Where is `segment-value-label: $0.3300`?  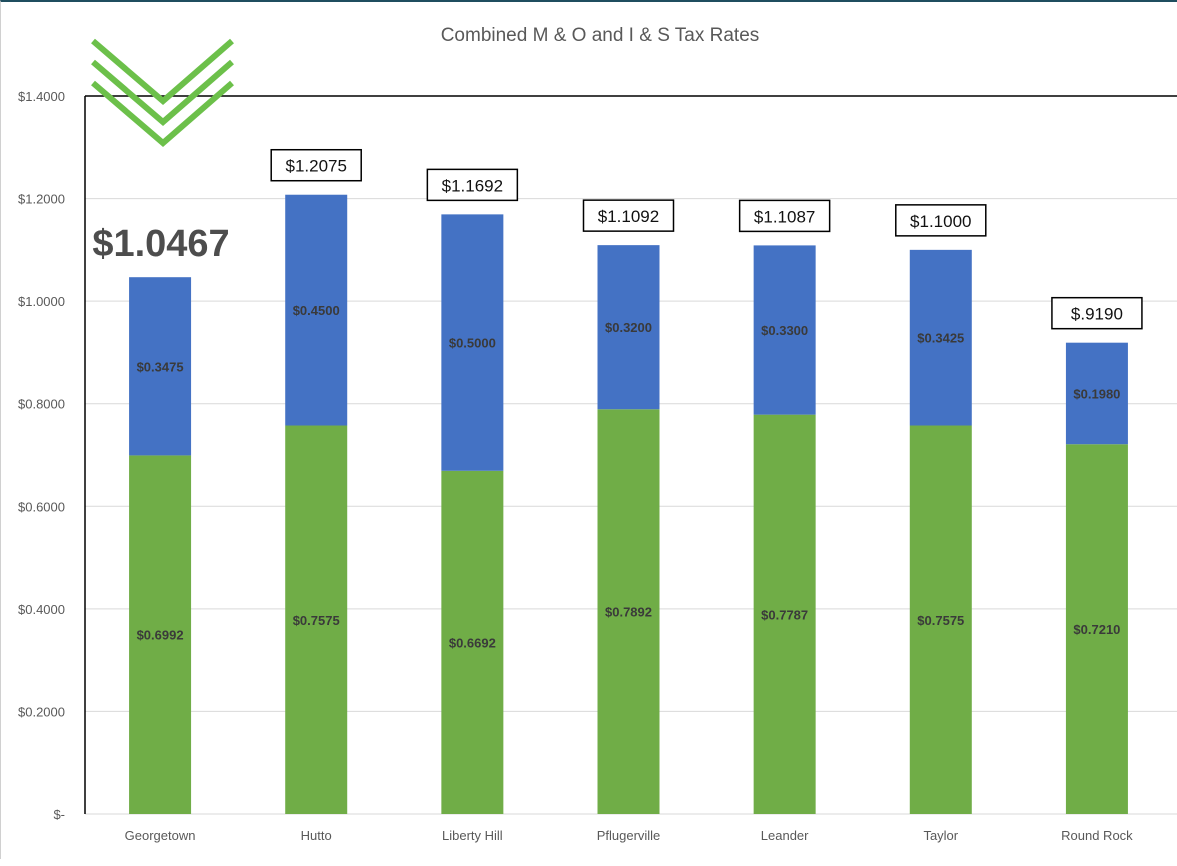 segment-value-label: $0.3300 is located at coordinates (784, 330).